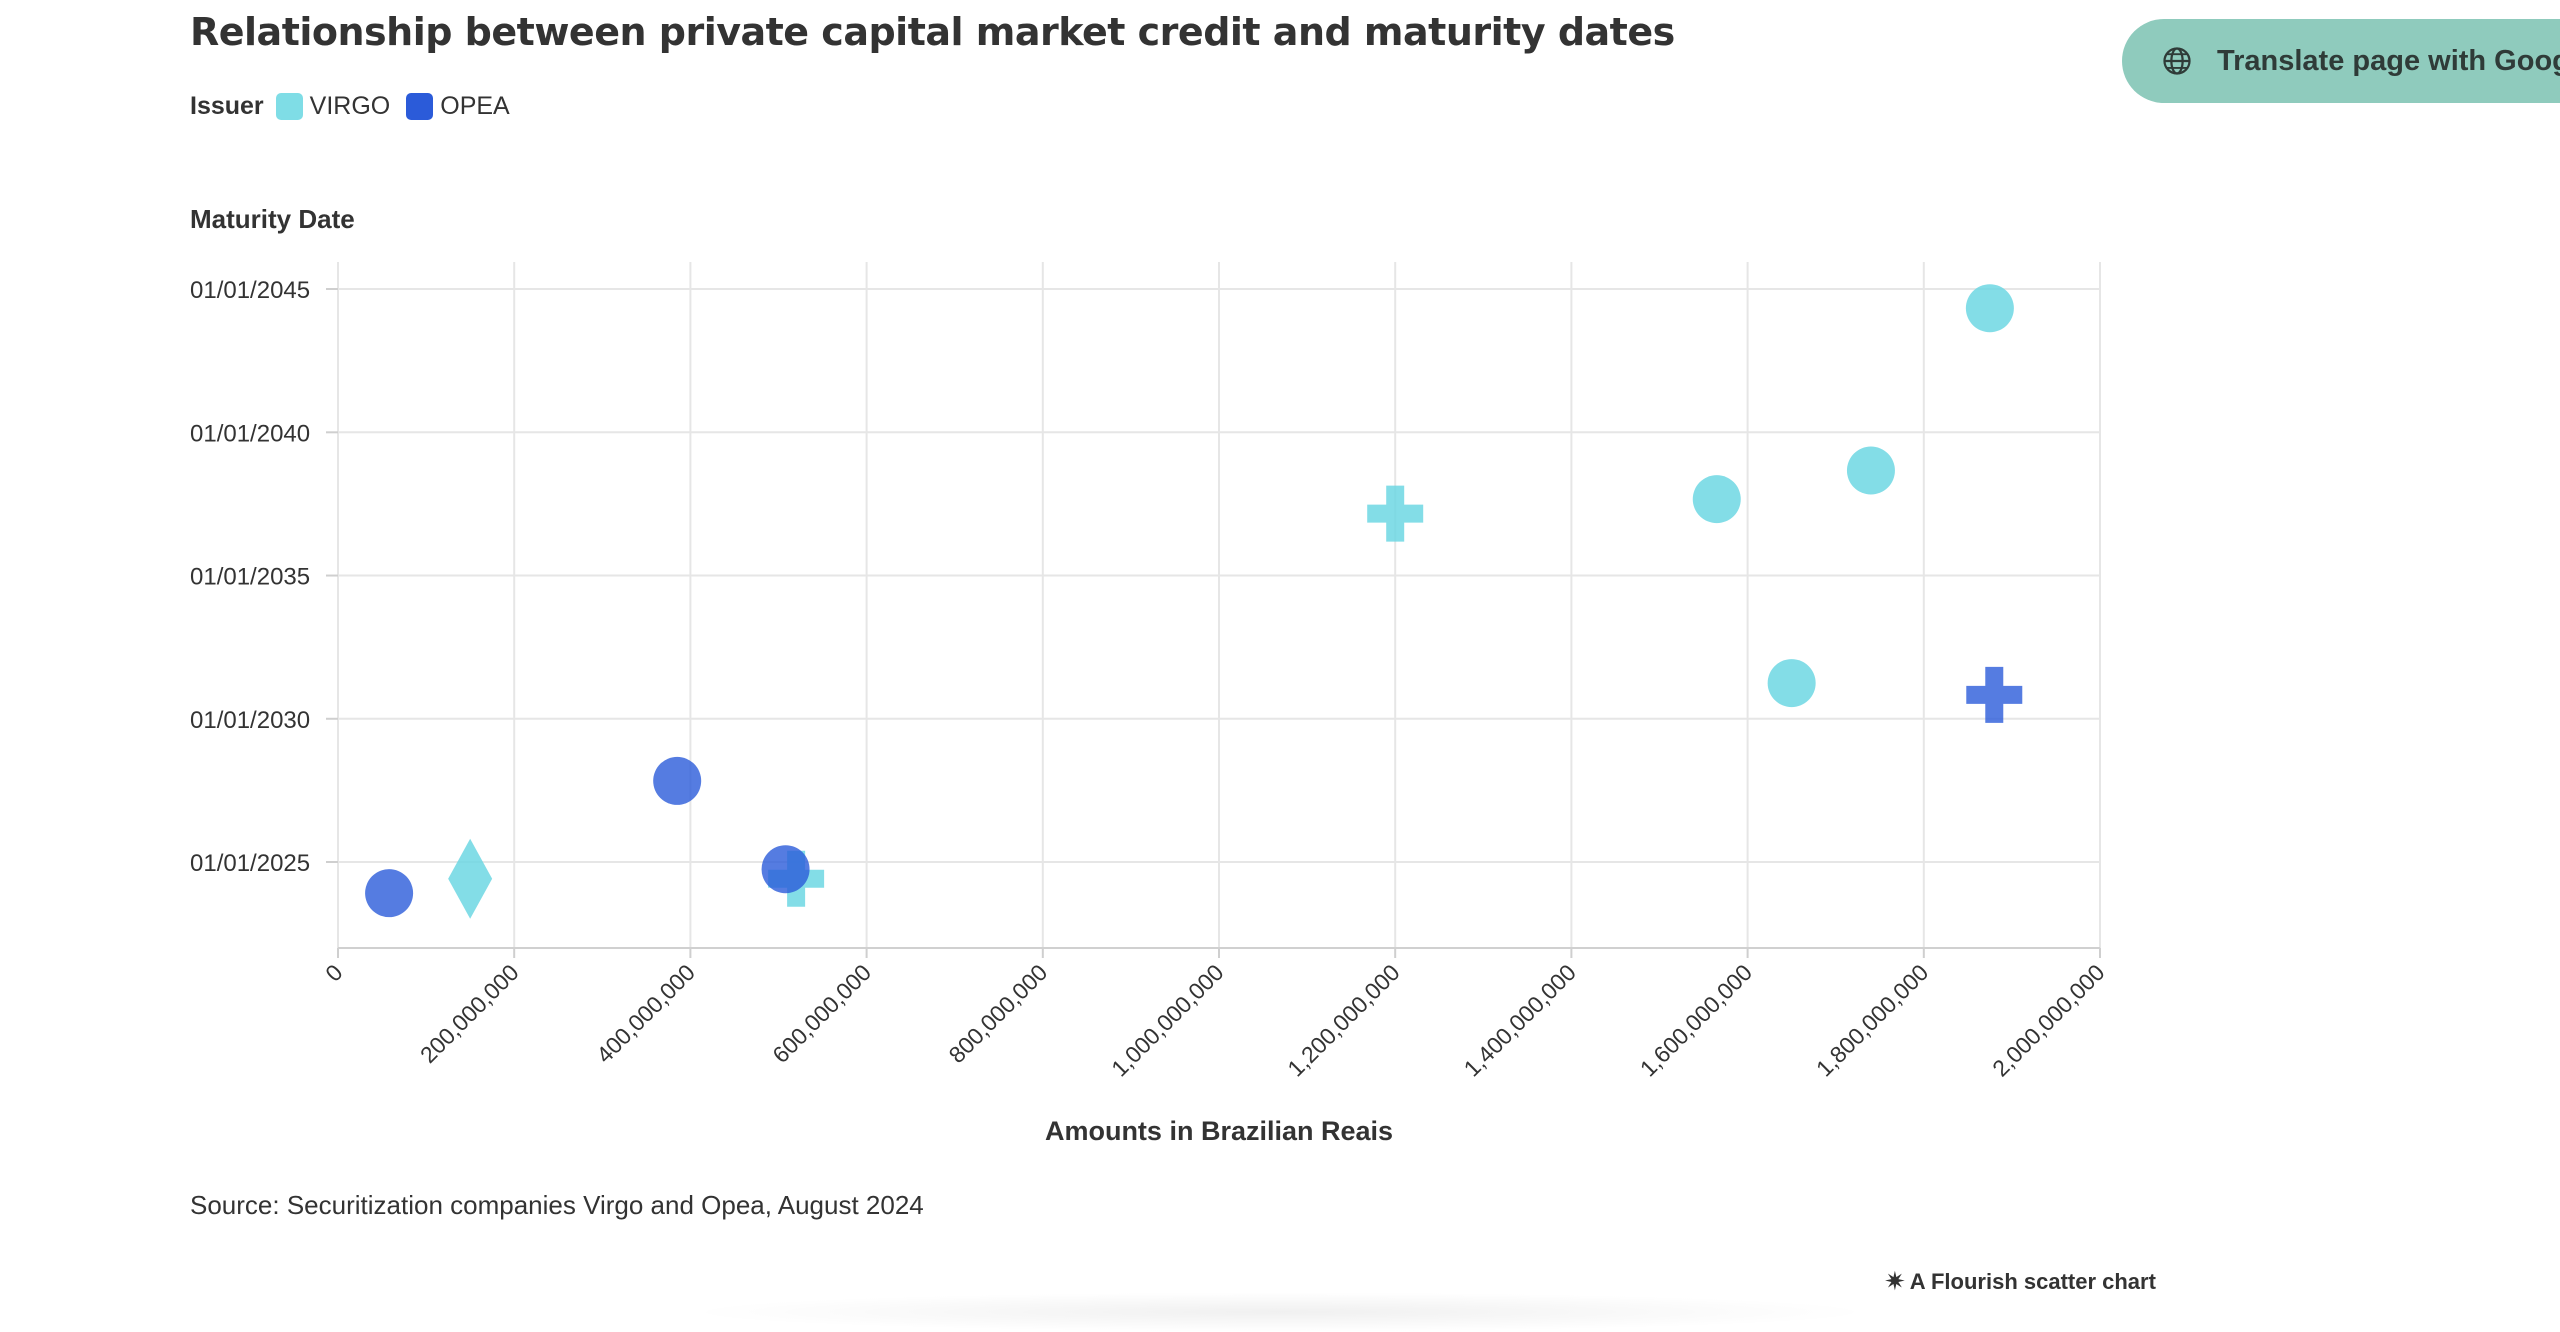 This screenshot has height=1332, width=2560. Describe the element at coordinates (1994, 694) in the screenshot. I see `opea-point-cross` at that location.